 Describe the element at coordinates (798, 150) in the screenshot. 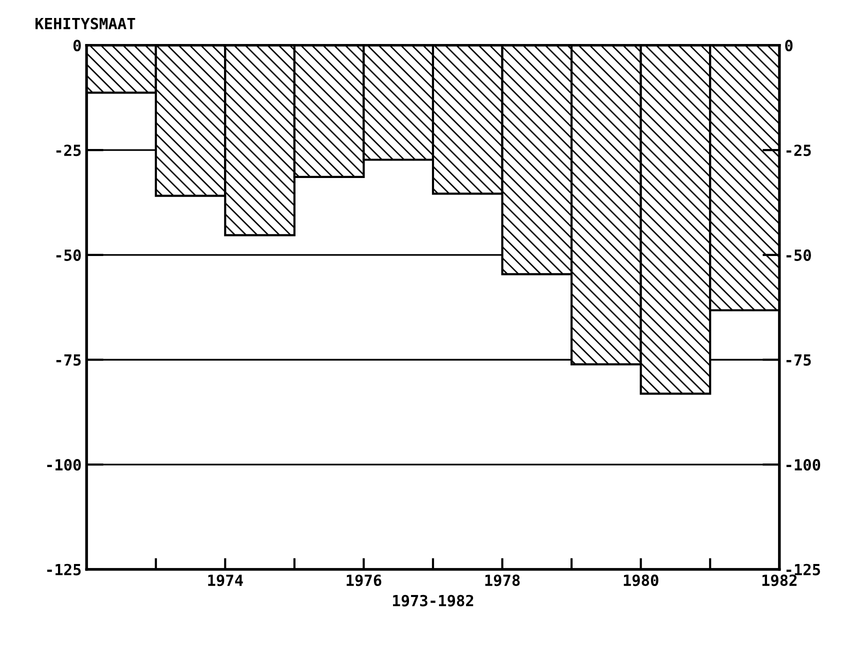

I see `y2-tick-label: -25` at that location.